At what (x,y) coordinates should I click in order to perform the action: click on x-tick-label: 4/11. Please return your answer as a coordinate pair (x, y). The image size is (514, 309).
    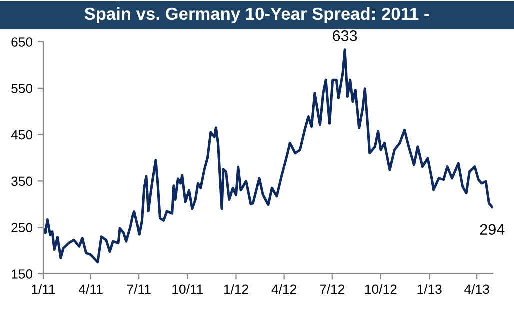
    Looking at the image, I should click on (90, 289).